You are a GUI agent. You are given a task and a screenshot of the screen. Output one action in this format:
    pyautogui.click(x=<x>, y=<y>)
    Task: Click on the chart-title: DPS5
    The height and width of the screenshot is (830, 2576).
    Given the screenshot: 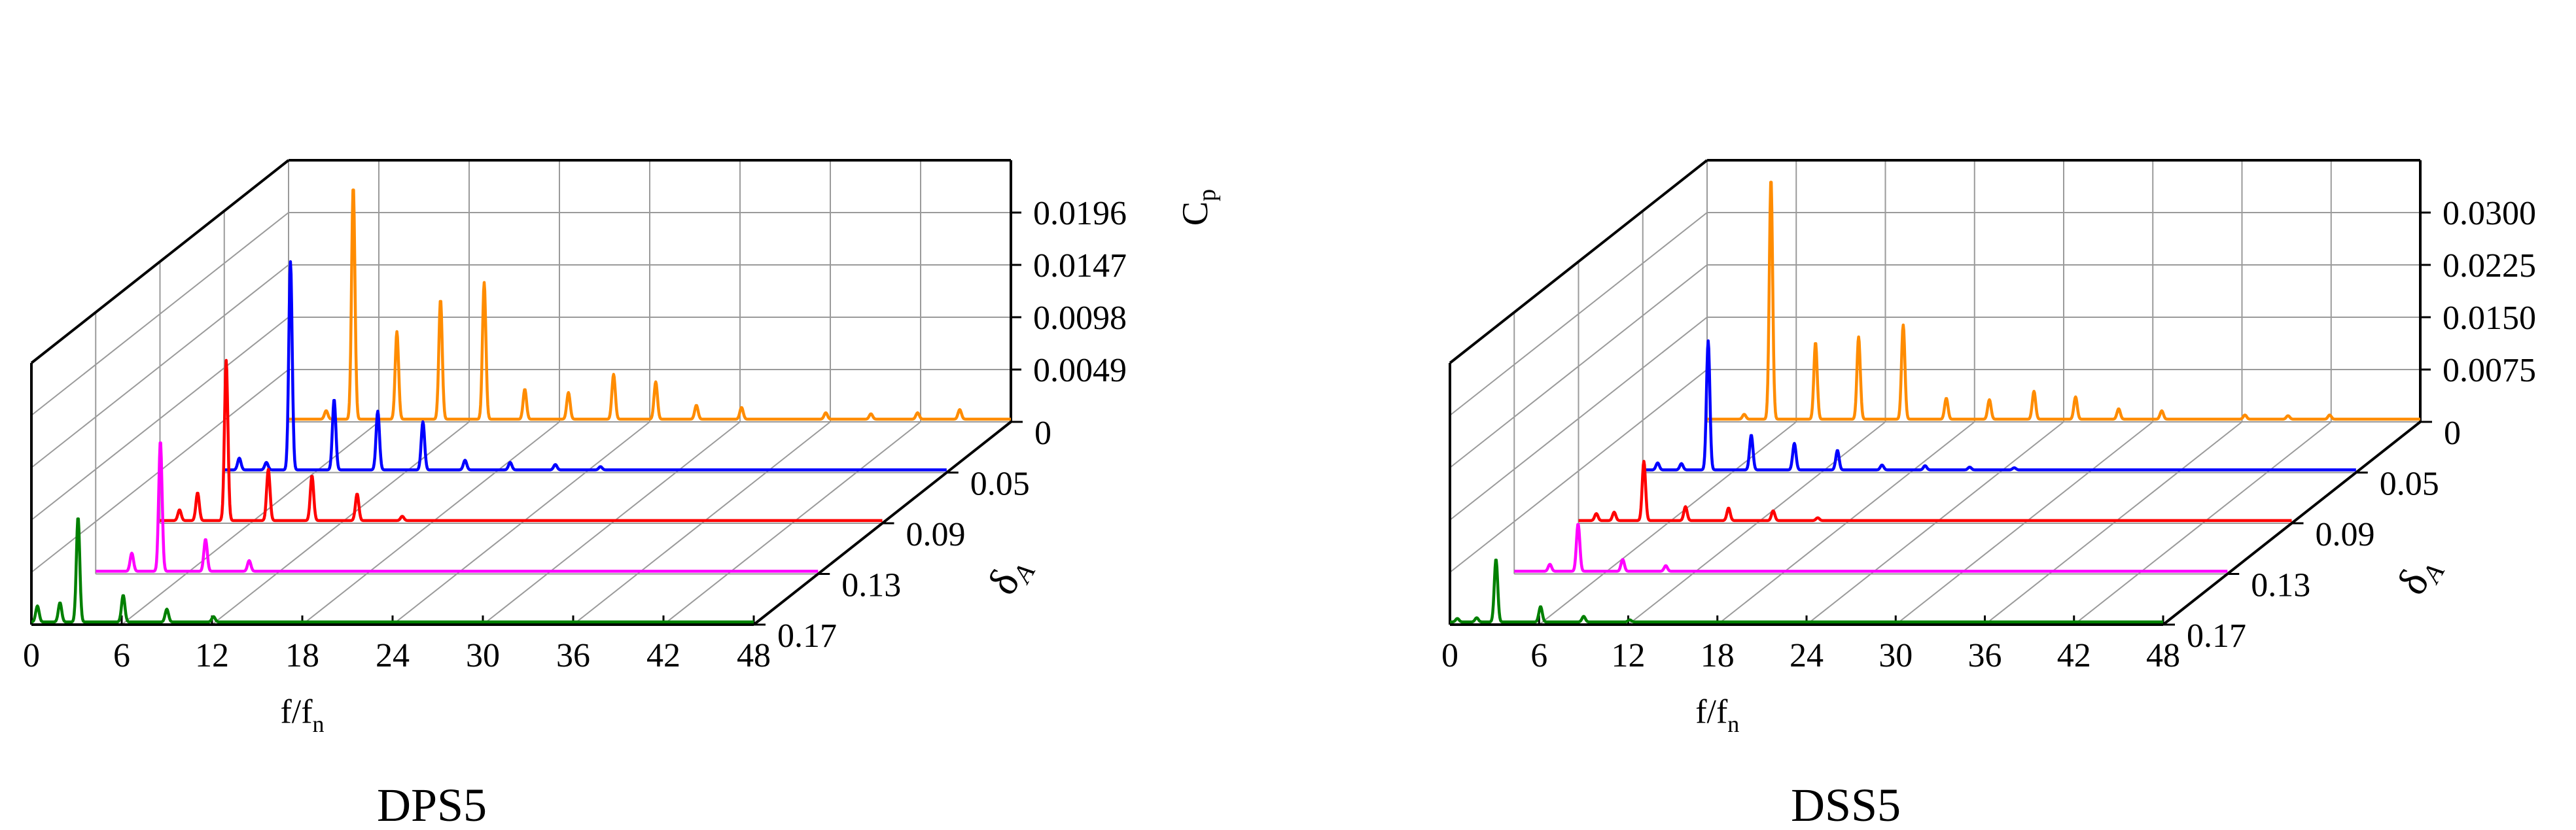 What is the action you would take?
    pyautogui.click(x=432, y=804)
    